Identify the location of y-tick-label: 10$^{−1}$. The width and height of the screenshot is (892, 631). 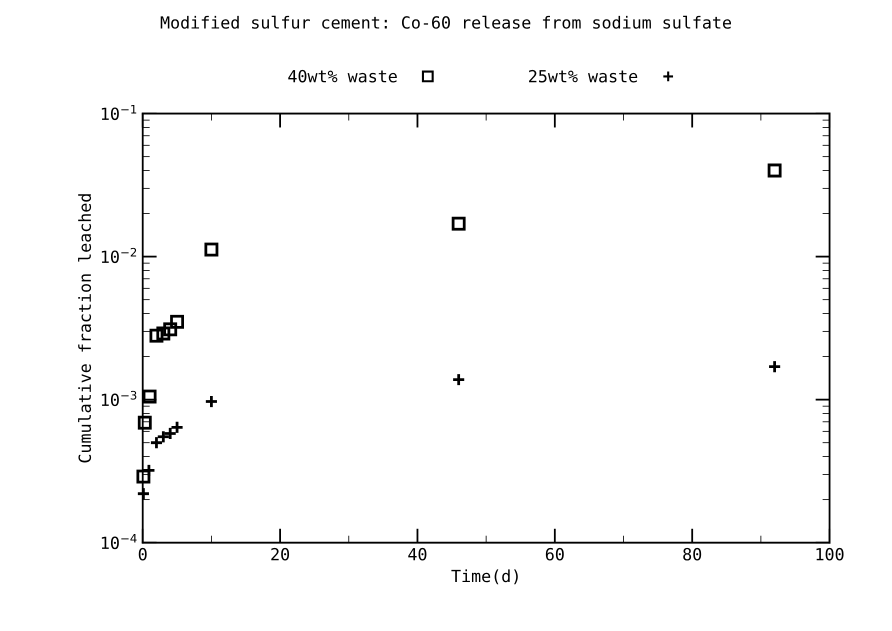
(119, 112).